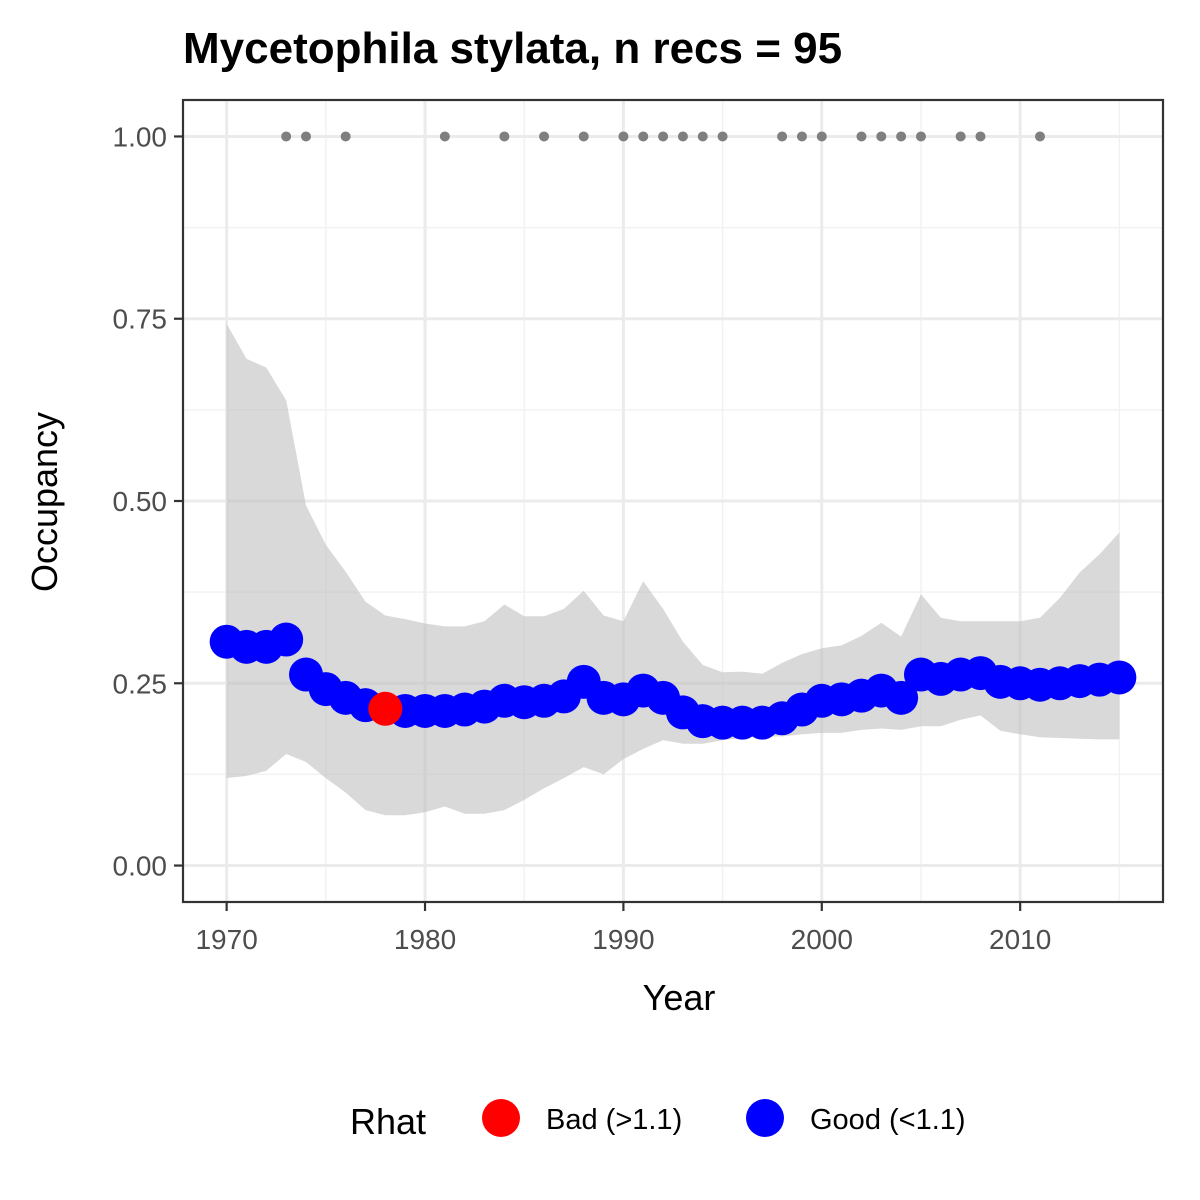 The width and height of the screenshot is (1200, 1200). What do you see at coordinates (822, 939) in the screenshot?
I see `x-tick-label: 2000` at bounding box center [822, 939].